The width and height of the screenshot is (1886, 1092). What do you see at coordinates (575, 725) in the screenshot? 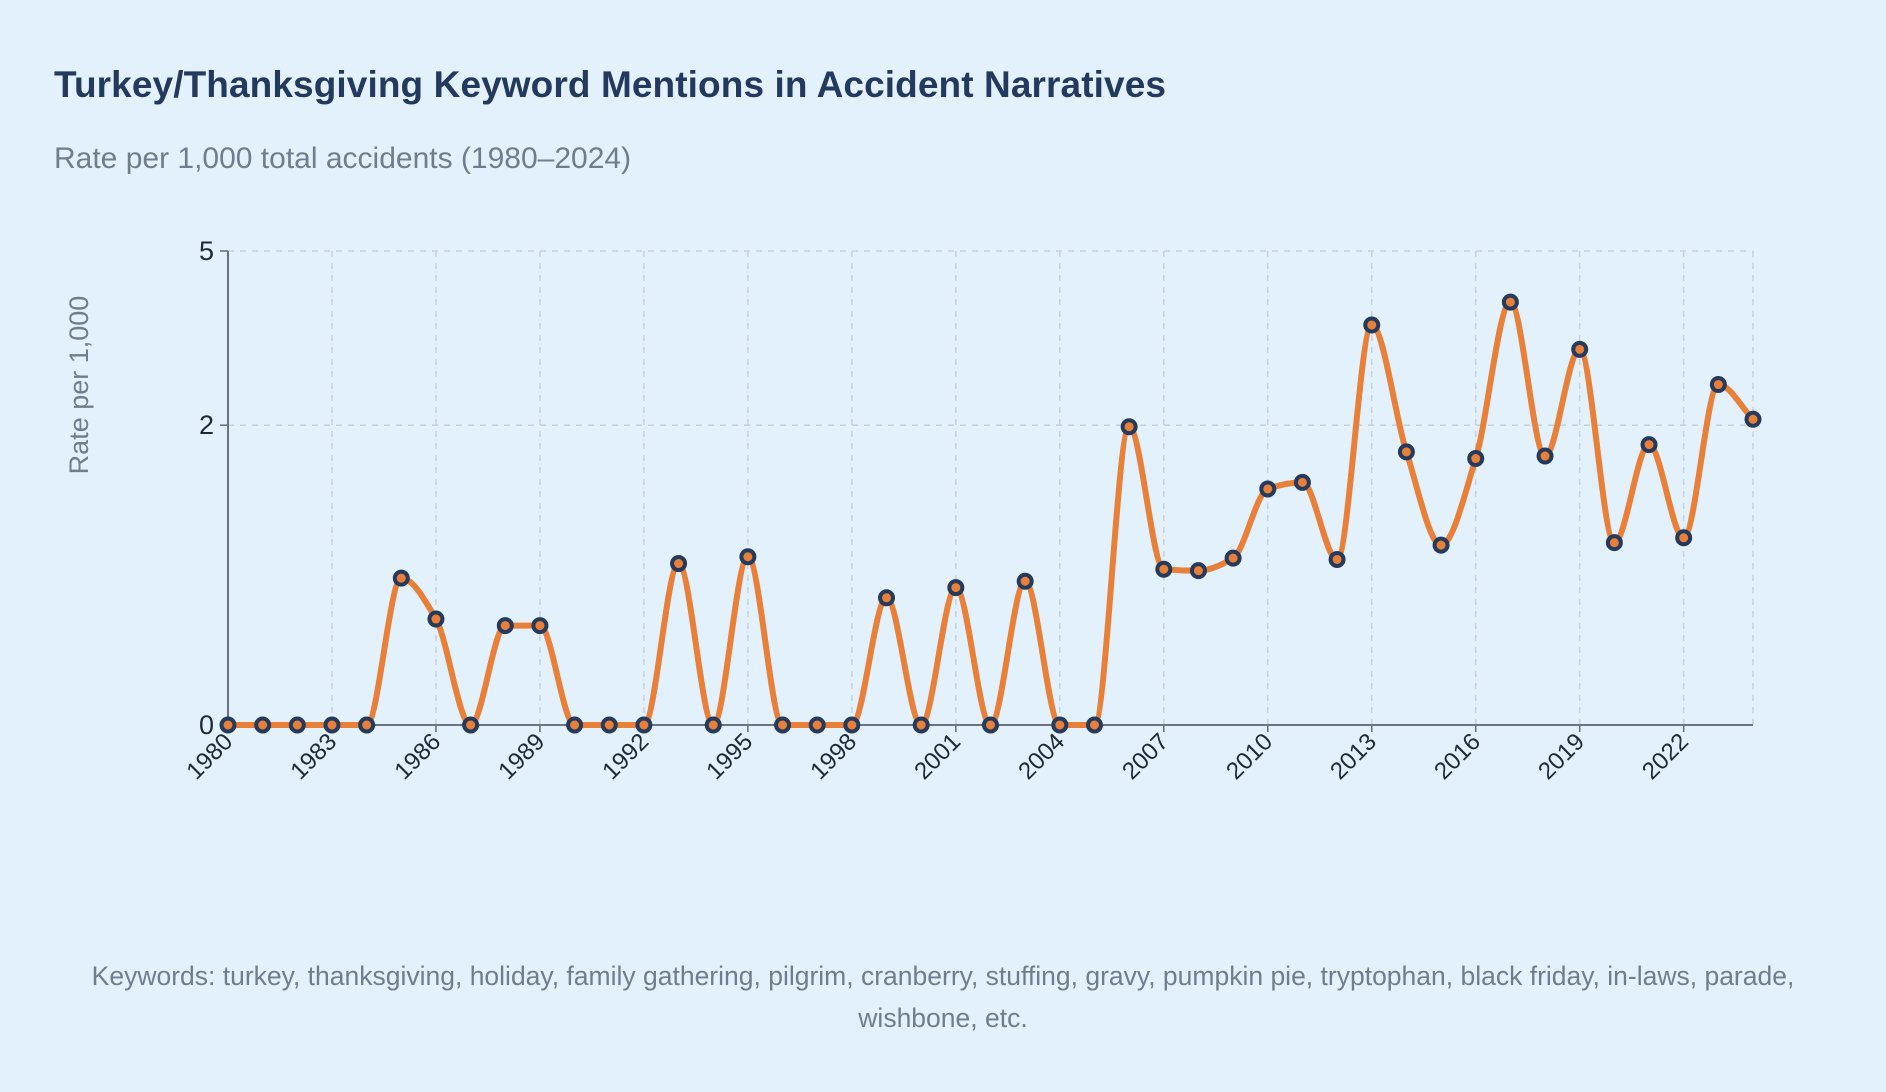
I see `data-point-1990` at bounding box center [575, 725].